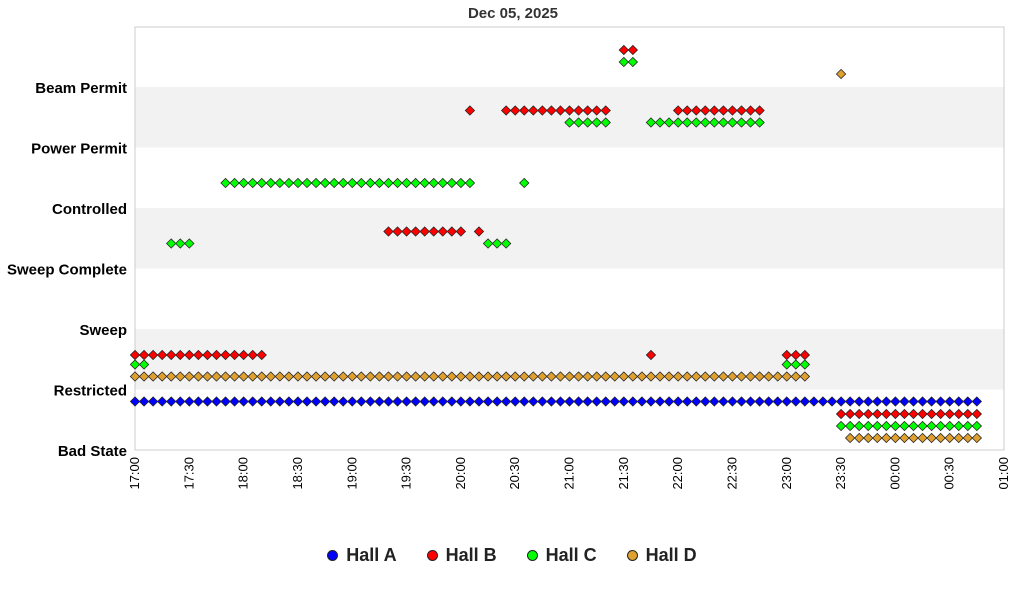  What do you see at coordinates (92, 451) in the screenshot?
I see `y-tick-label: Bad State` at bounding box center [92, 451].